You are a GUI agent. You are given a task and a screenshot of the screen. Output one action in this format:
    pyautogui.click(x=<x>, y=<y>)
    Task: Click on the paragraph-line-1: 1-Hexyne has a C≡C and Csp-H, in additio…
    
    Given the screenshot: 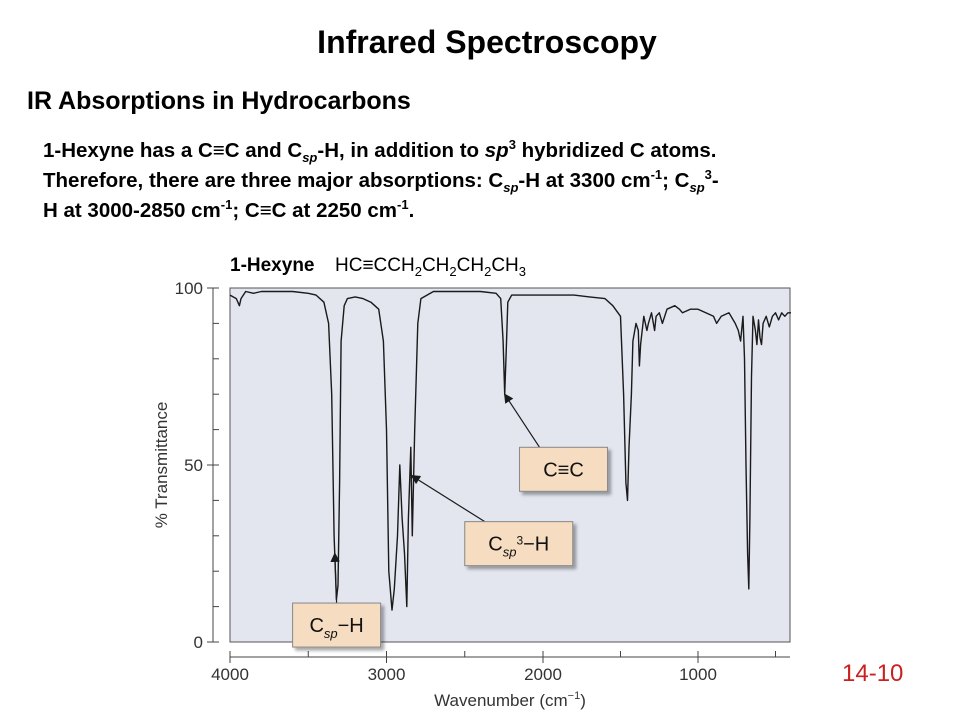 What is the action you would take?
    pyautogui.click(x=493, y=151)
    